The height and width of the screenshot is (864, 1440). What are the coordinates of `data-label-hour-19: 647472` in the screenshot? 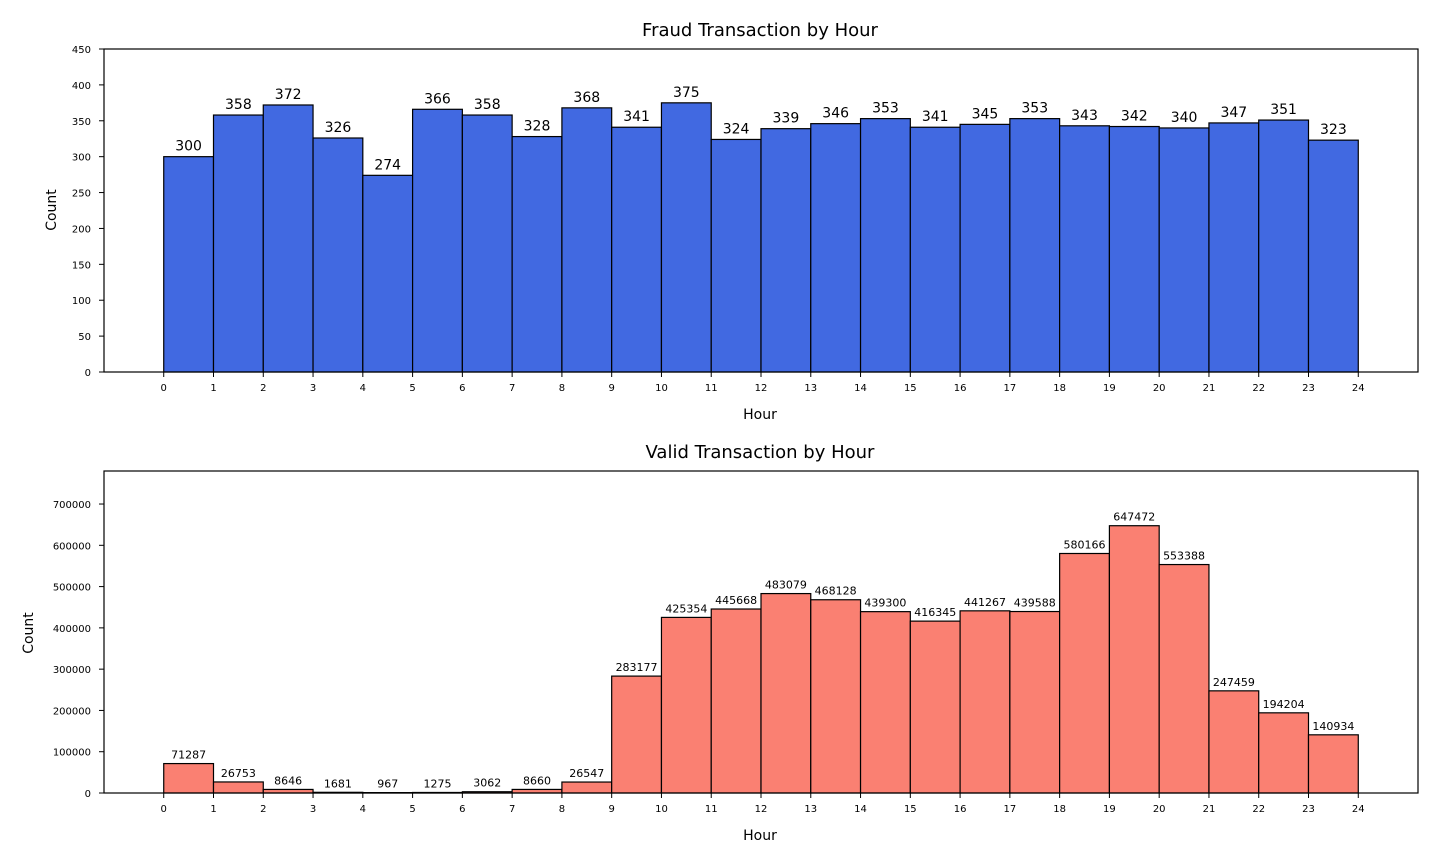 It's located at (1134, 517).